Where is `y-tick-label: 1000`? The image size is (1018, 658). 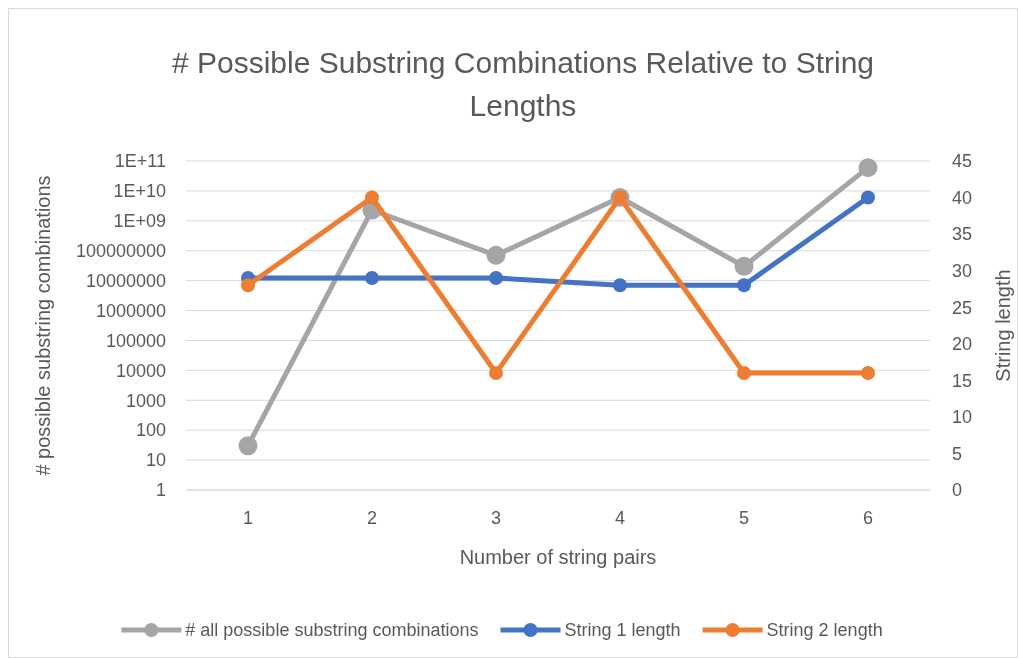 y-tick-label: 1000 is located at coordinates (145, 400).